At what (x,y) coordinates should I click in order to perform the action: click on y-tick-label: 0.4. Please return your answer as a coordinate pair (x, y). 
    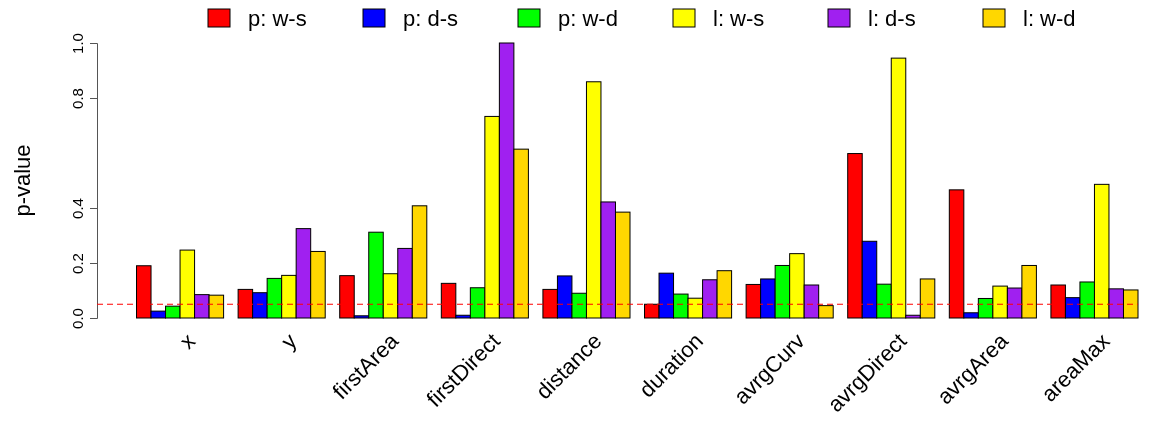
    Looking at the image, I should click on (77, 208).